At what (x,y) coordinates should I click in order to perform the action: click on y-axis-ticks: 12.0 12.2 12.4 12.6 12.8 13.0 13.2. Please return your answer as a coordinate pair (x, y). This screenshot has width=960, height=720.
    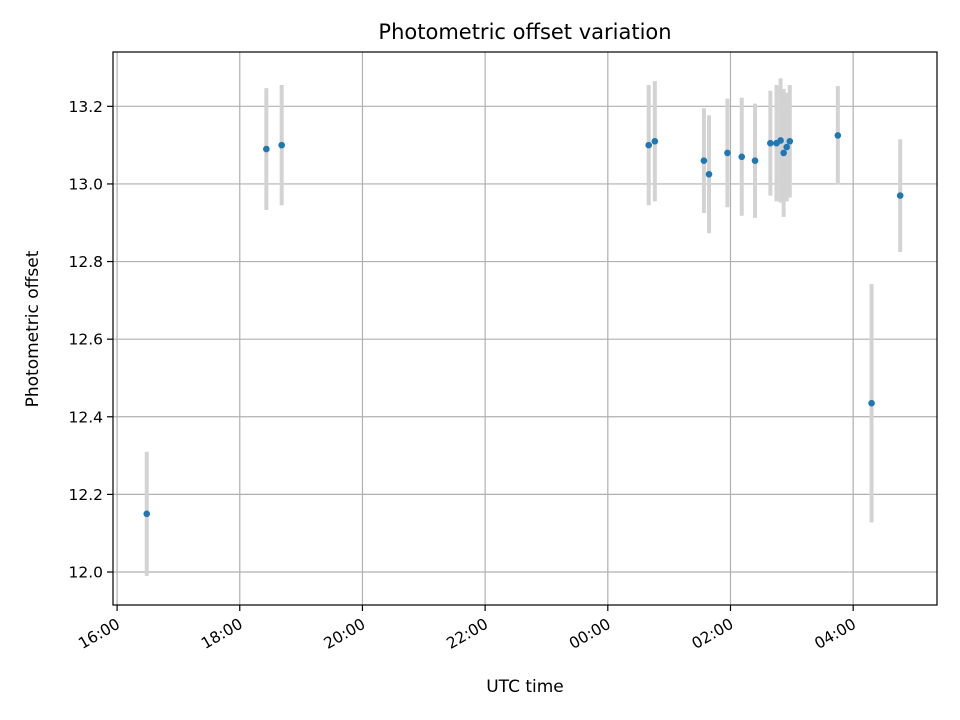
    Looking at the image, I should click on (90, 340).